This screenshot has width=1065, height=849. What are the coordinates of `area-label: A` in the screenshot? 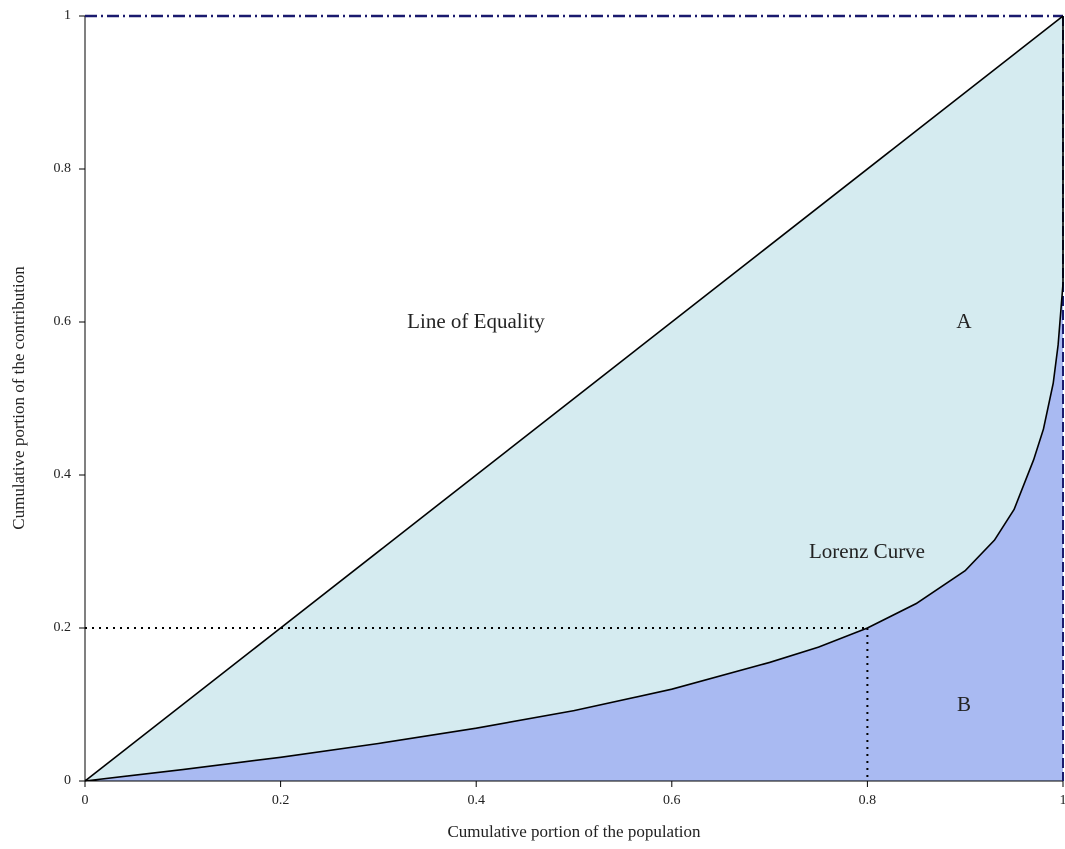 It's located at (964, 321).